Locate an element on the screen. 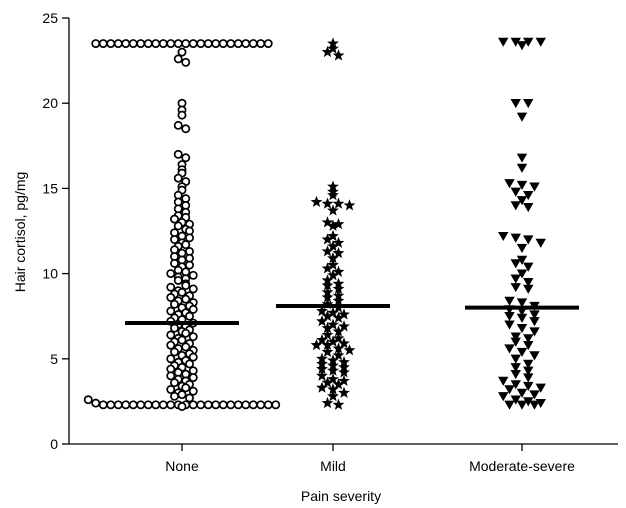 The height and width of the screenshot is (508, 626). y-tick-label: 10 is located at coordinates (50, 274).